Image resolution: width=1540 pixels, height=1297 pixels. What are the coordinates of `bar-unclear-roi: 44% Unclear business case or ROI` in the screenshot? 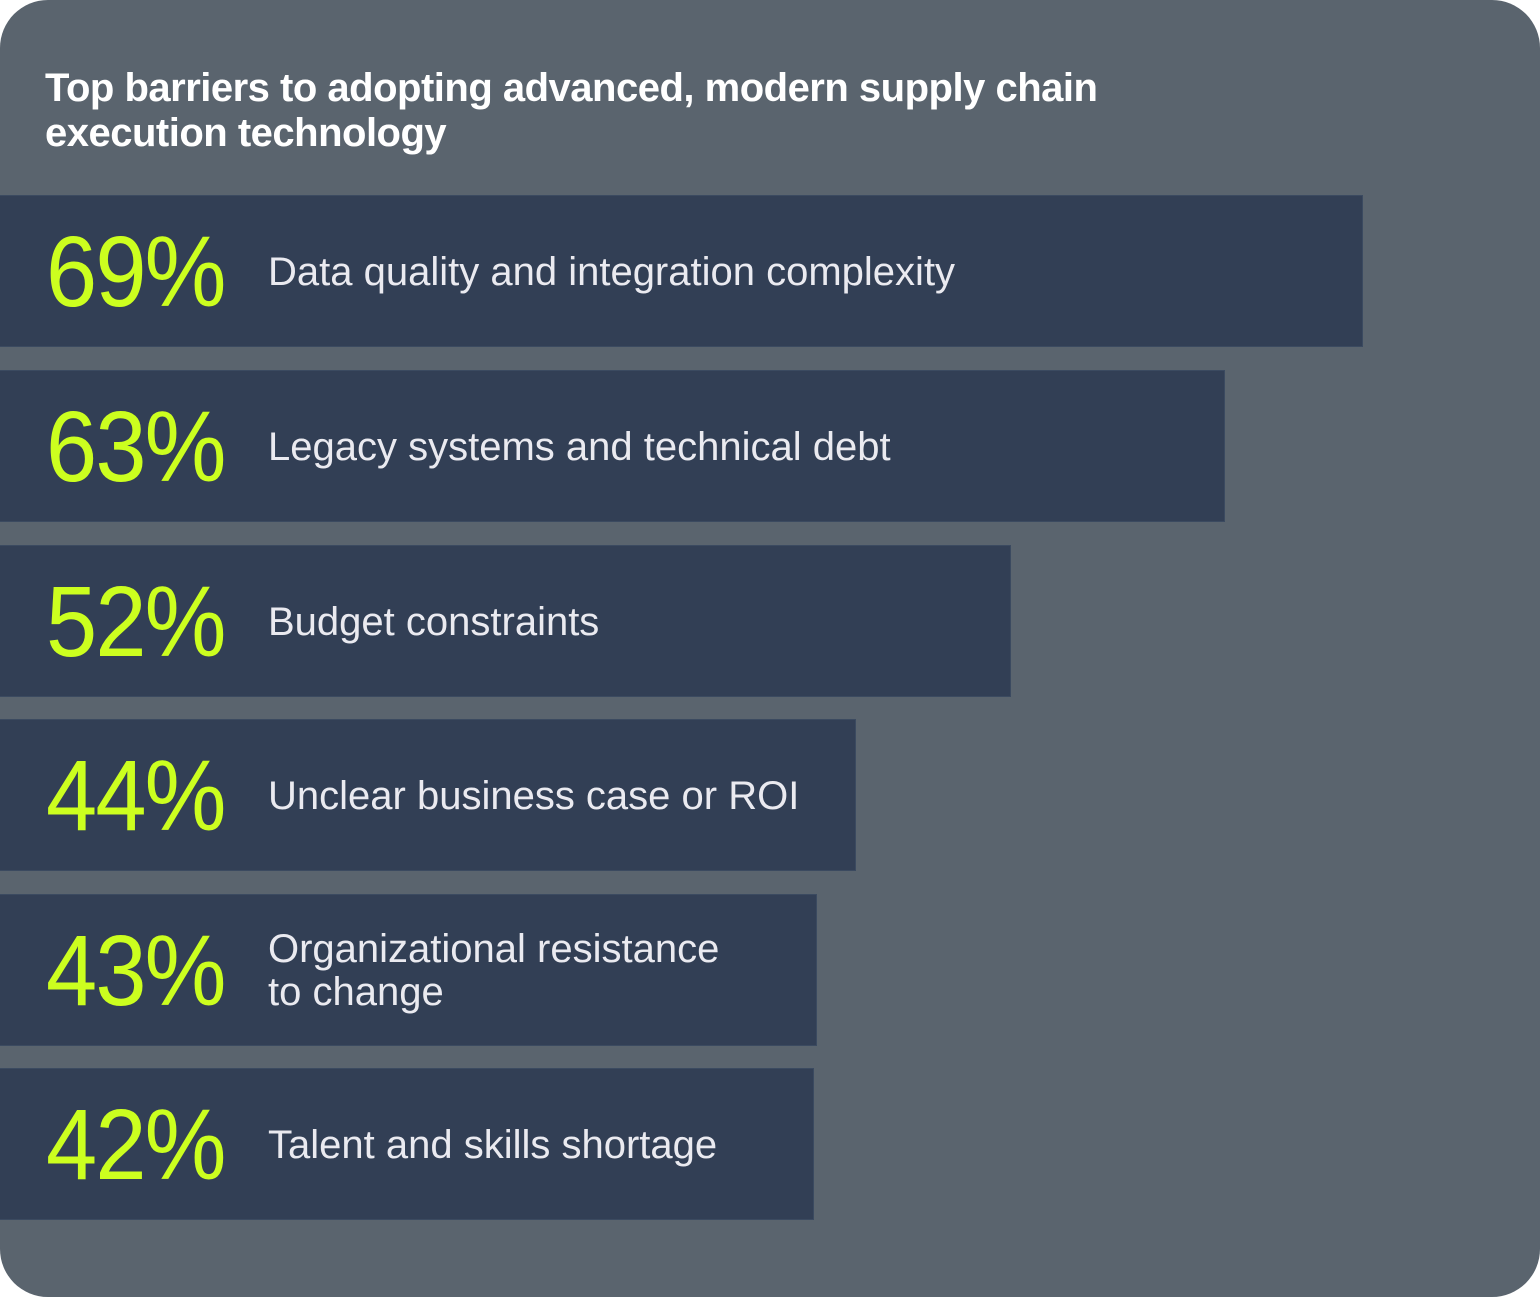 It's located at (428, 795).